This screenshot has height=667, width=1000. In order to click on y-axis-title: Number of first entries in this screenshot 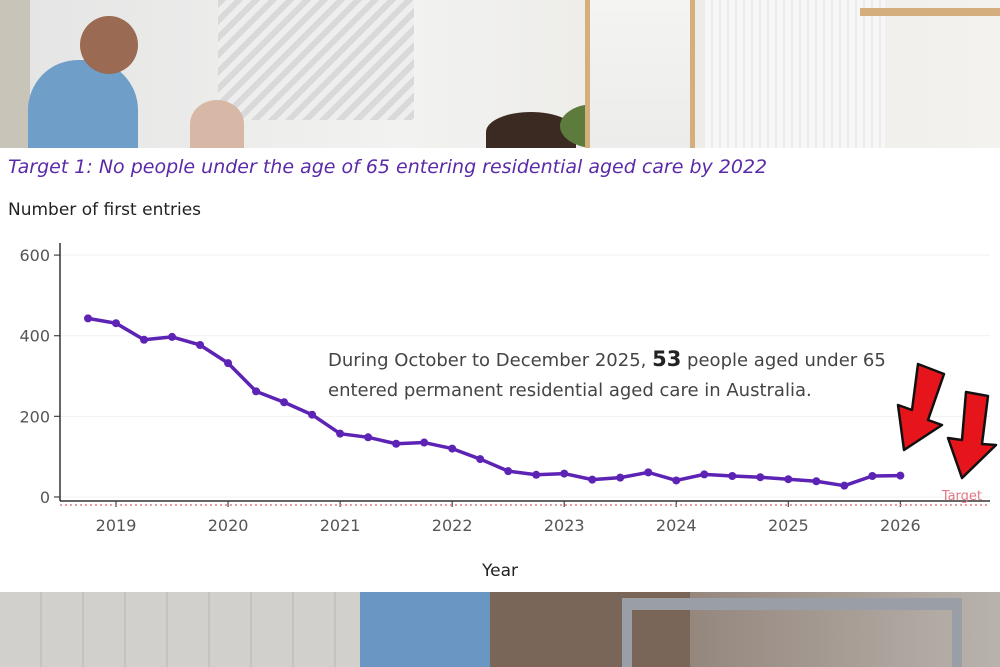, I will do `click(105, 210)`.